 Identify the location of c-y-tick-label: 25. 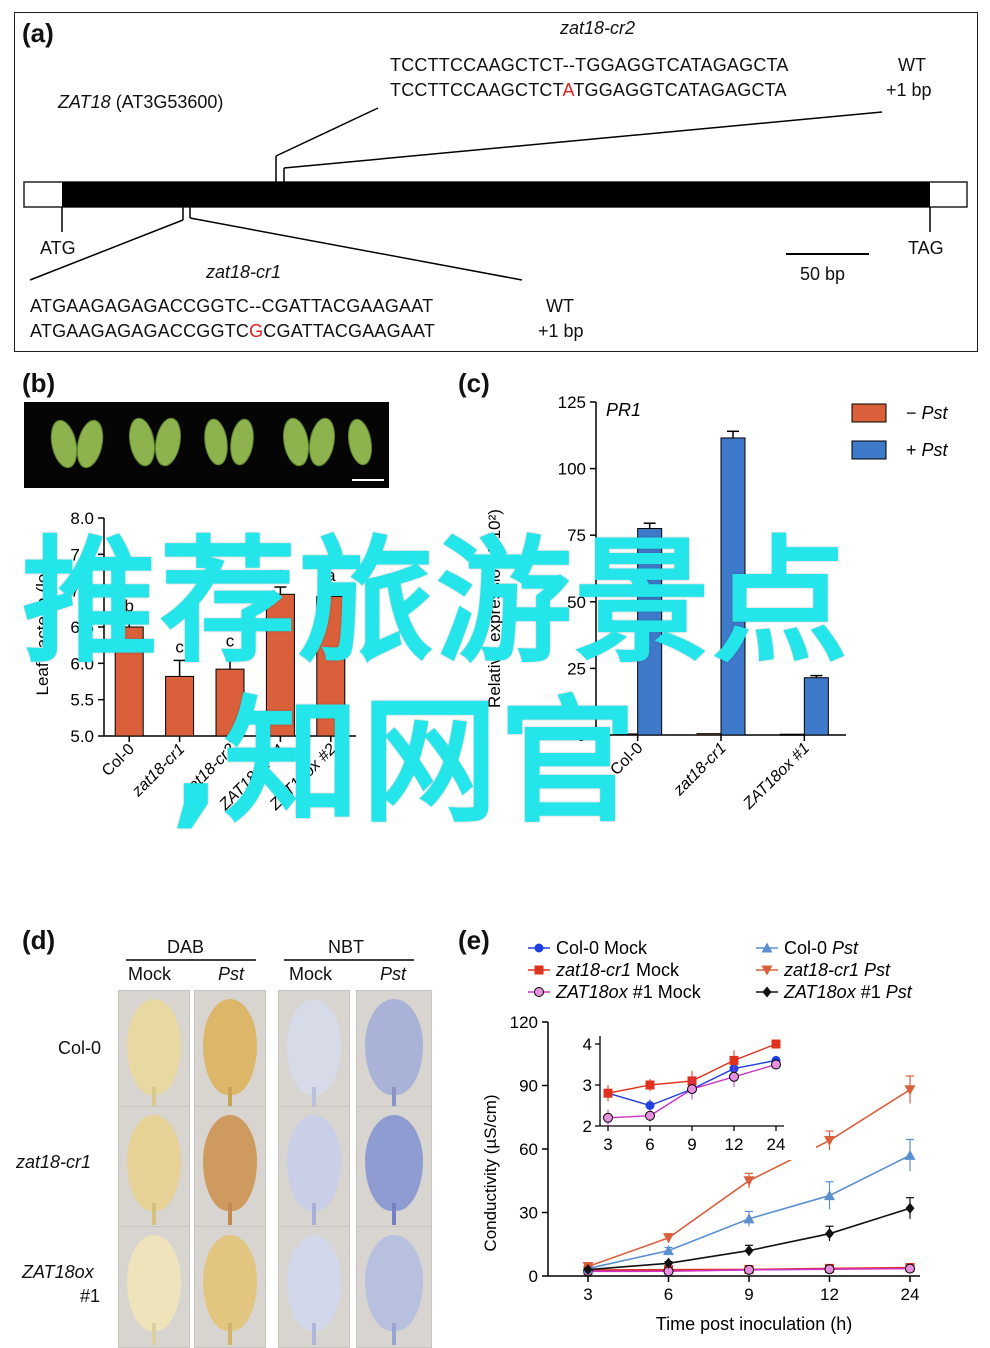
(576, 668).